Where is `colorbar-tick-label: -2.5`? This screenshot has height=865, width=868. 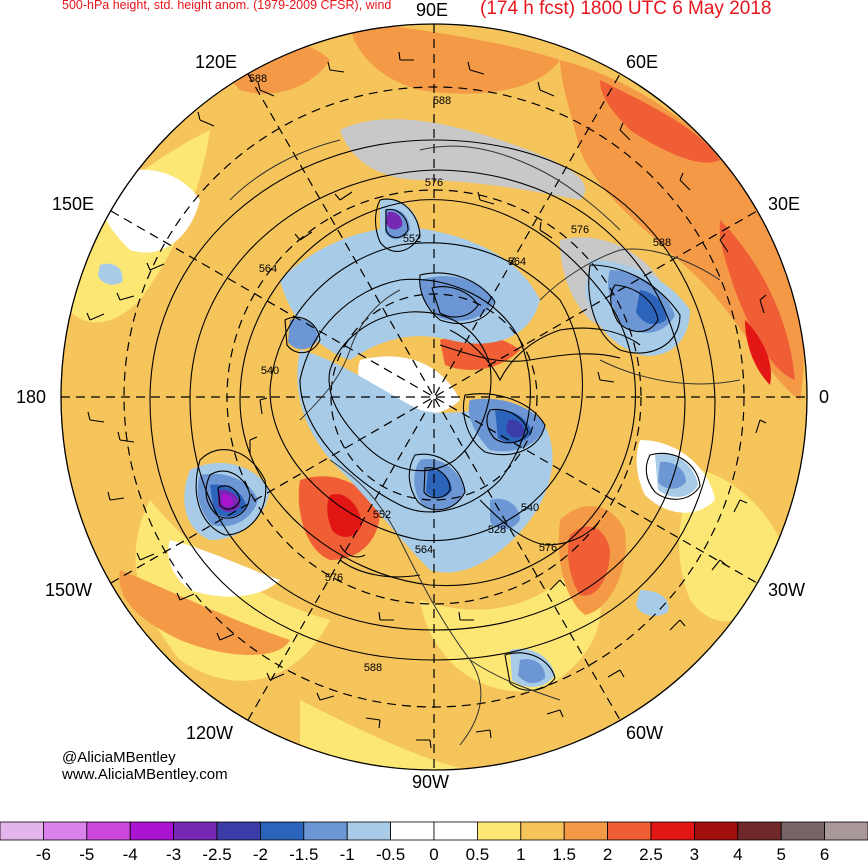 colorbar-tick-label: -2.5 is located at coordinates (217, 854).